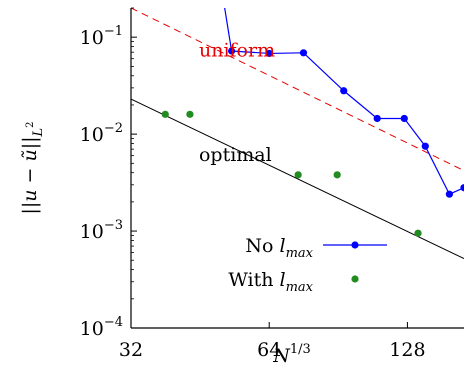 This screenshot has width=464, height=369. I want to click on y-tick-label: 10⁻³, so click(101, 230).